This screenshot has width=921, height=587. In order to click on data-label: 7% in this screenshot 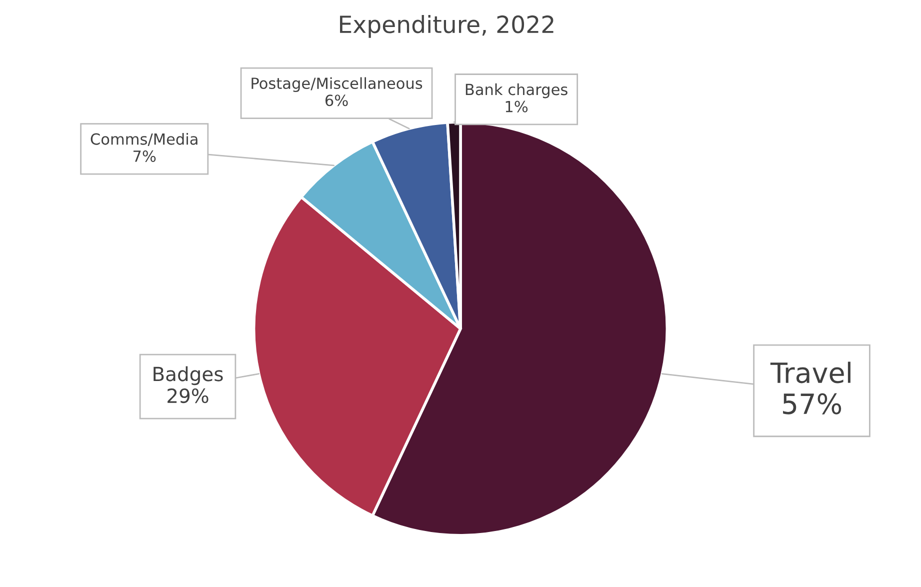, I will do `click(145, 156)`.